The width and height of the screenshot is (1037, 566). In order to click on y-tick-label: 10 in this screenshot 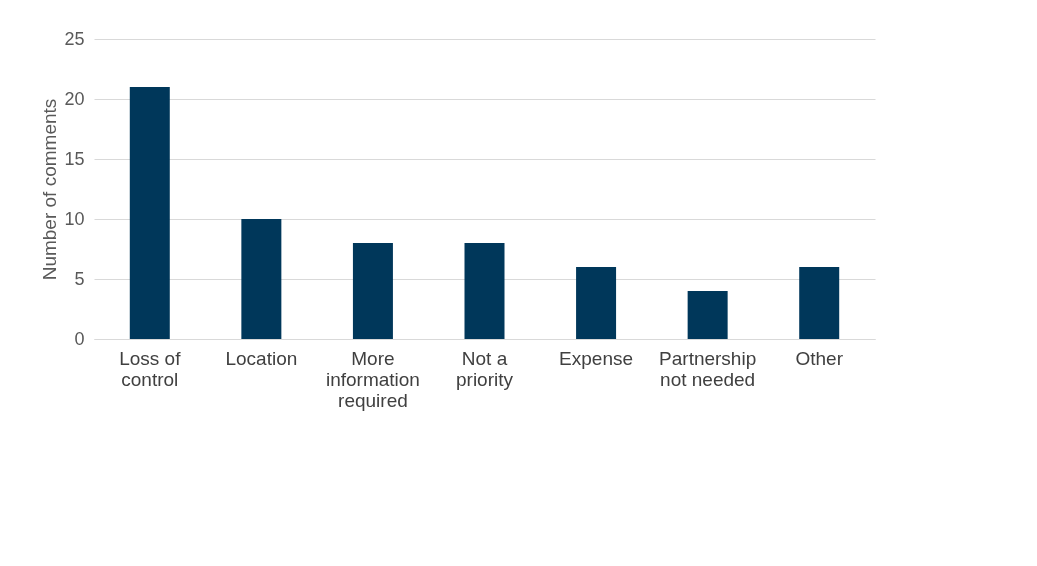, I will do `click(74, 218)`.